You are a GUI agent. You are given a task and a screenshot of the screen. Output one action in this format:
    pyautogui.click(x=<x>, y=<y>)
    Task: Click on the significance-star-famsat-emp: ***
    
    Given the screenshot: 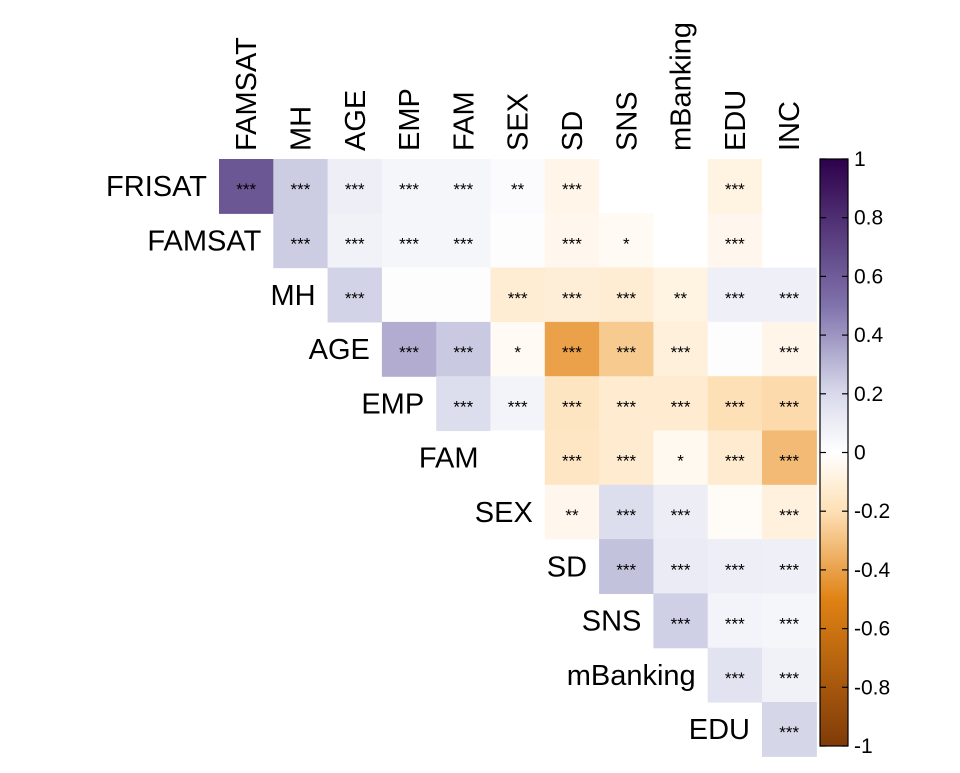 What is the action you would take?
    pyautogui.click(x=409, y=243)
    